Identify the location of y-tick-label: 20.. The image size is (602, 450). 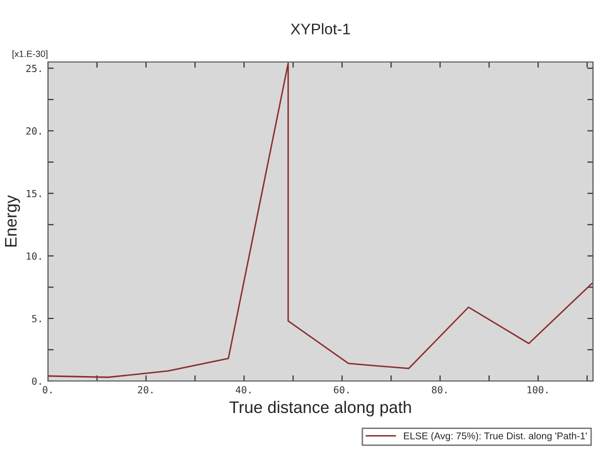
(33, 131).